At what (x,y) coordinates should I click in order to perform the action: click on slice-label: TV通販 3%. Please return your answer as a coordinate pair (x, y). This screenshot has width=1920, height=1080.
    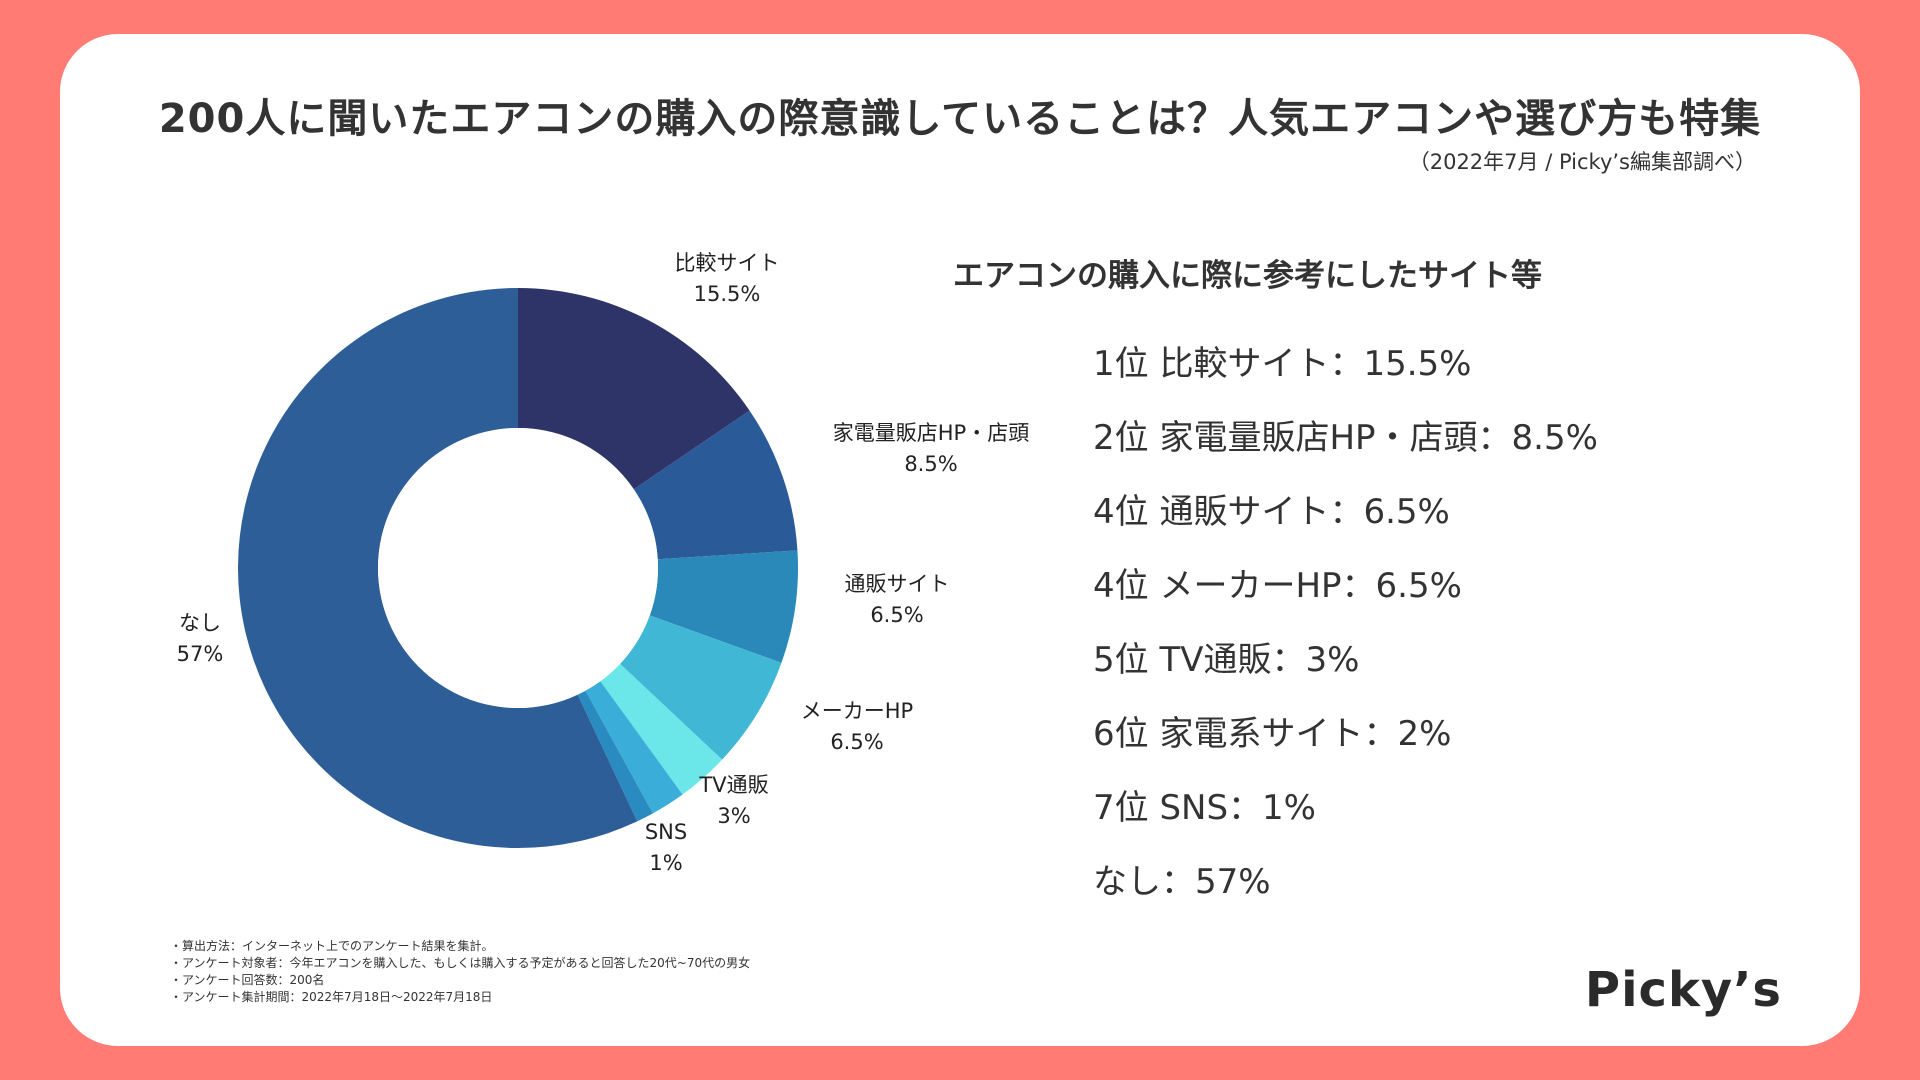
    Looking at the image, I should click on (733, 801).